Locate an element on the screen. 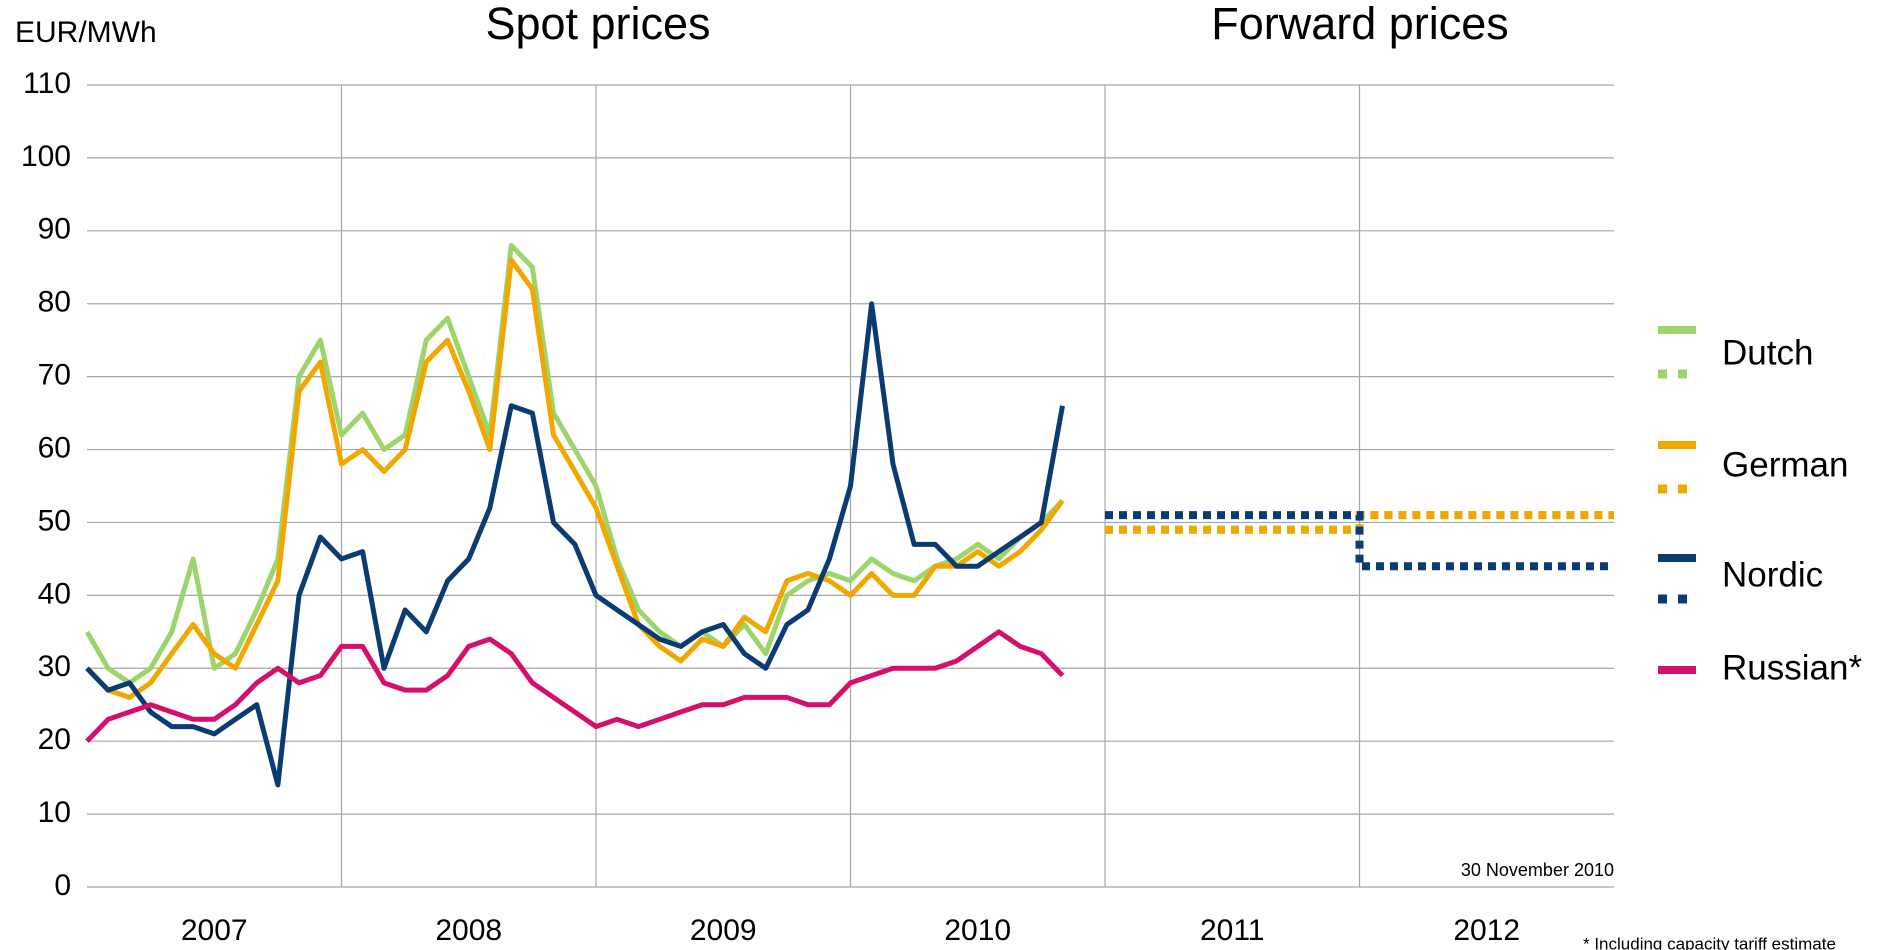 This screenshot has height=950, width=1902. legend-label: Dutch is located at coordinates (1767, 352).